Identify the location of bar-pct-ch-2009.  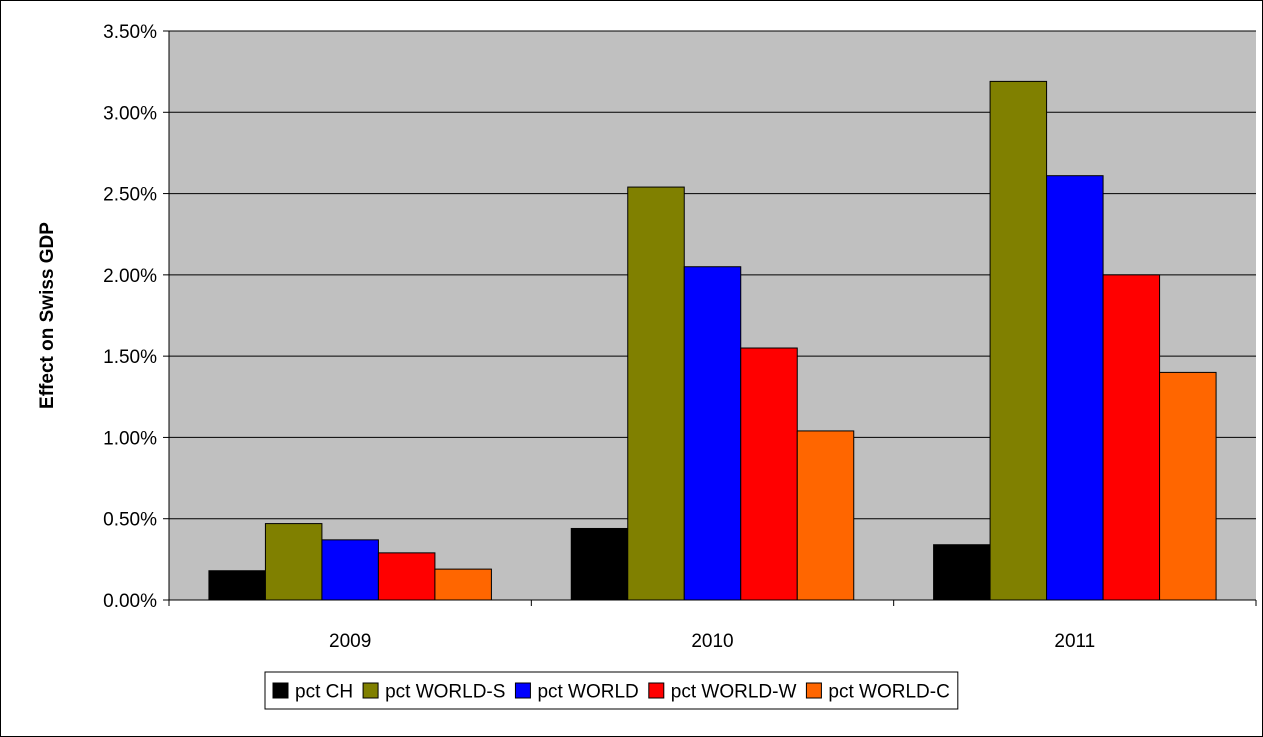
(237, 585).